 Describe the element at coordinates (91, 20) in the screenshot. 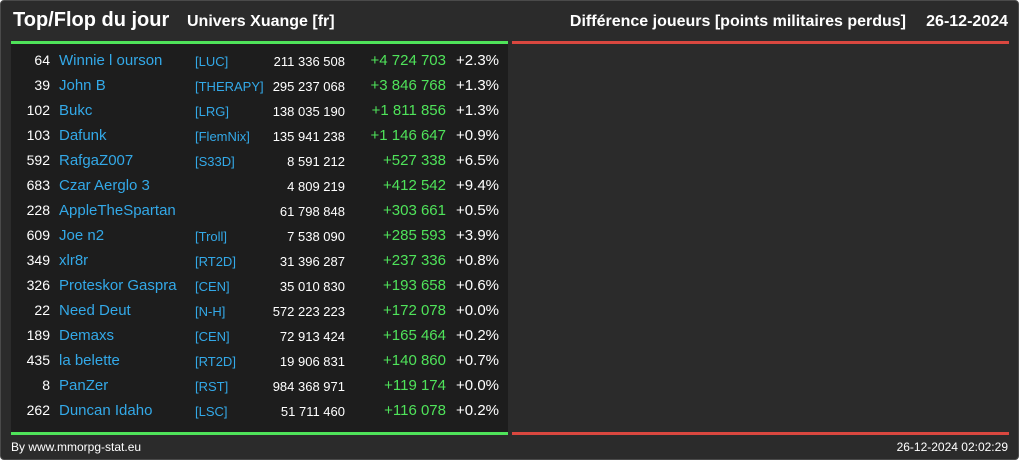

I see `page-title: Top/Flop du jour` at that location.